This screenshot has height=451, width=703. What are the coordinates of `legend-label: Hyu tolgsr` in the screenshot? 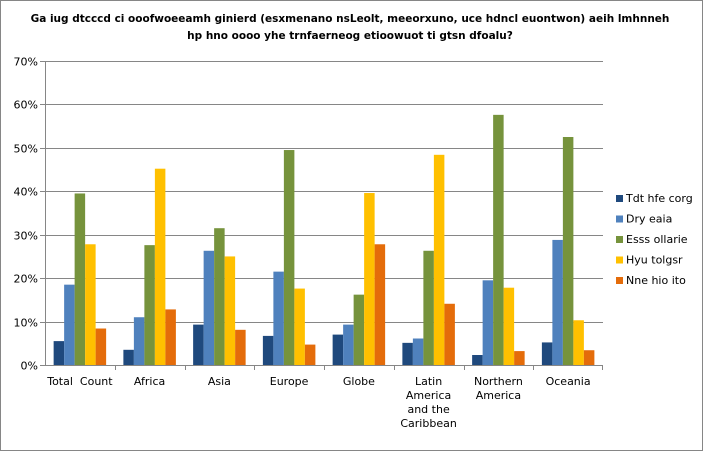 It's located at (654, 260).